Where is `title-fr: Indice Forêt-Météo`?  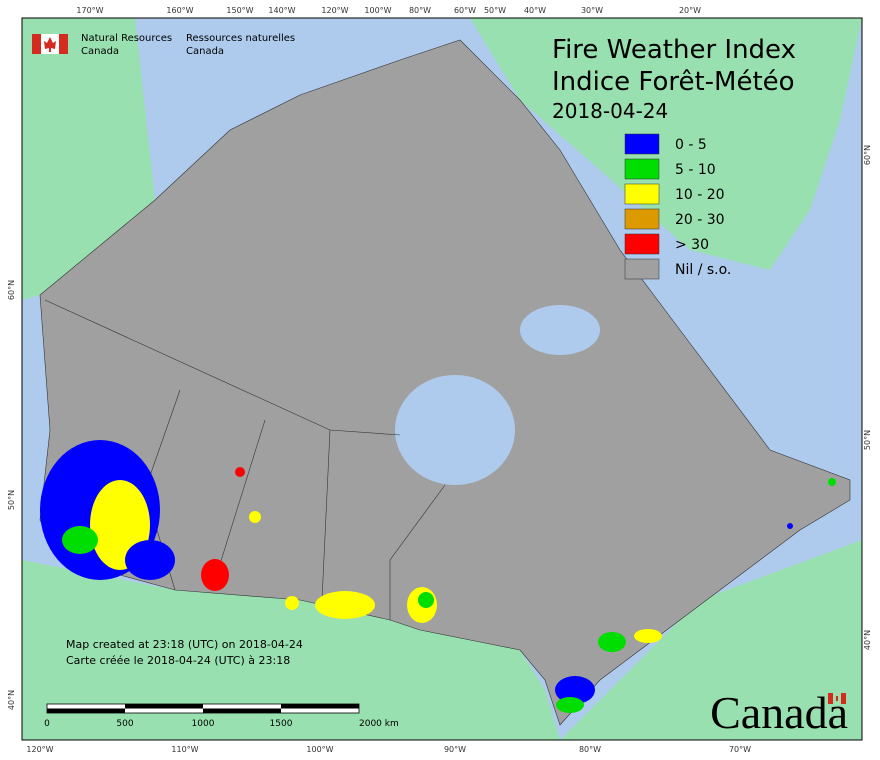 title-fr: Indice Forêt-Météo is located at coordinates (673, 82).